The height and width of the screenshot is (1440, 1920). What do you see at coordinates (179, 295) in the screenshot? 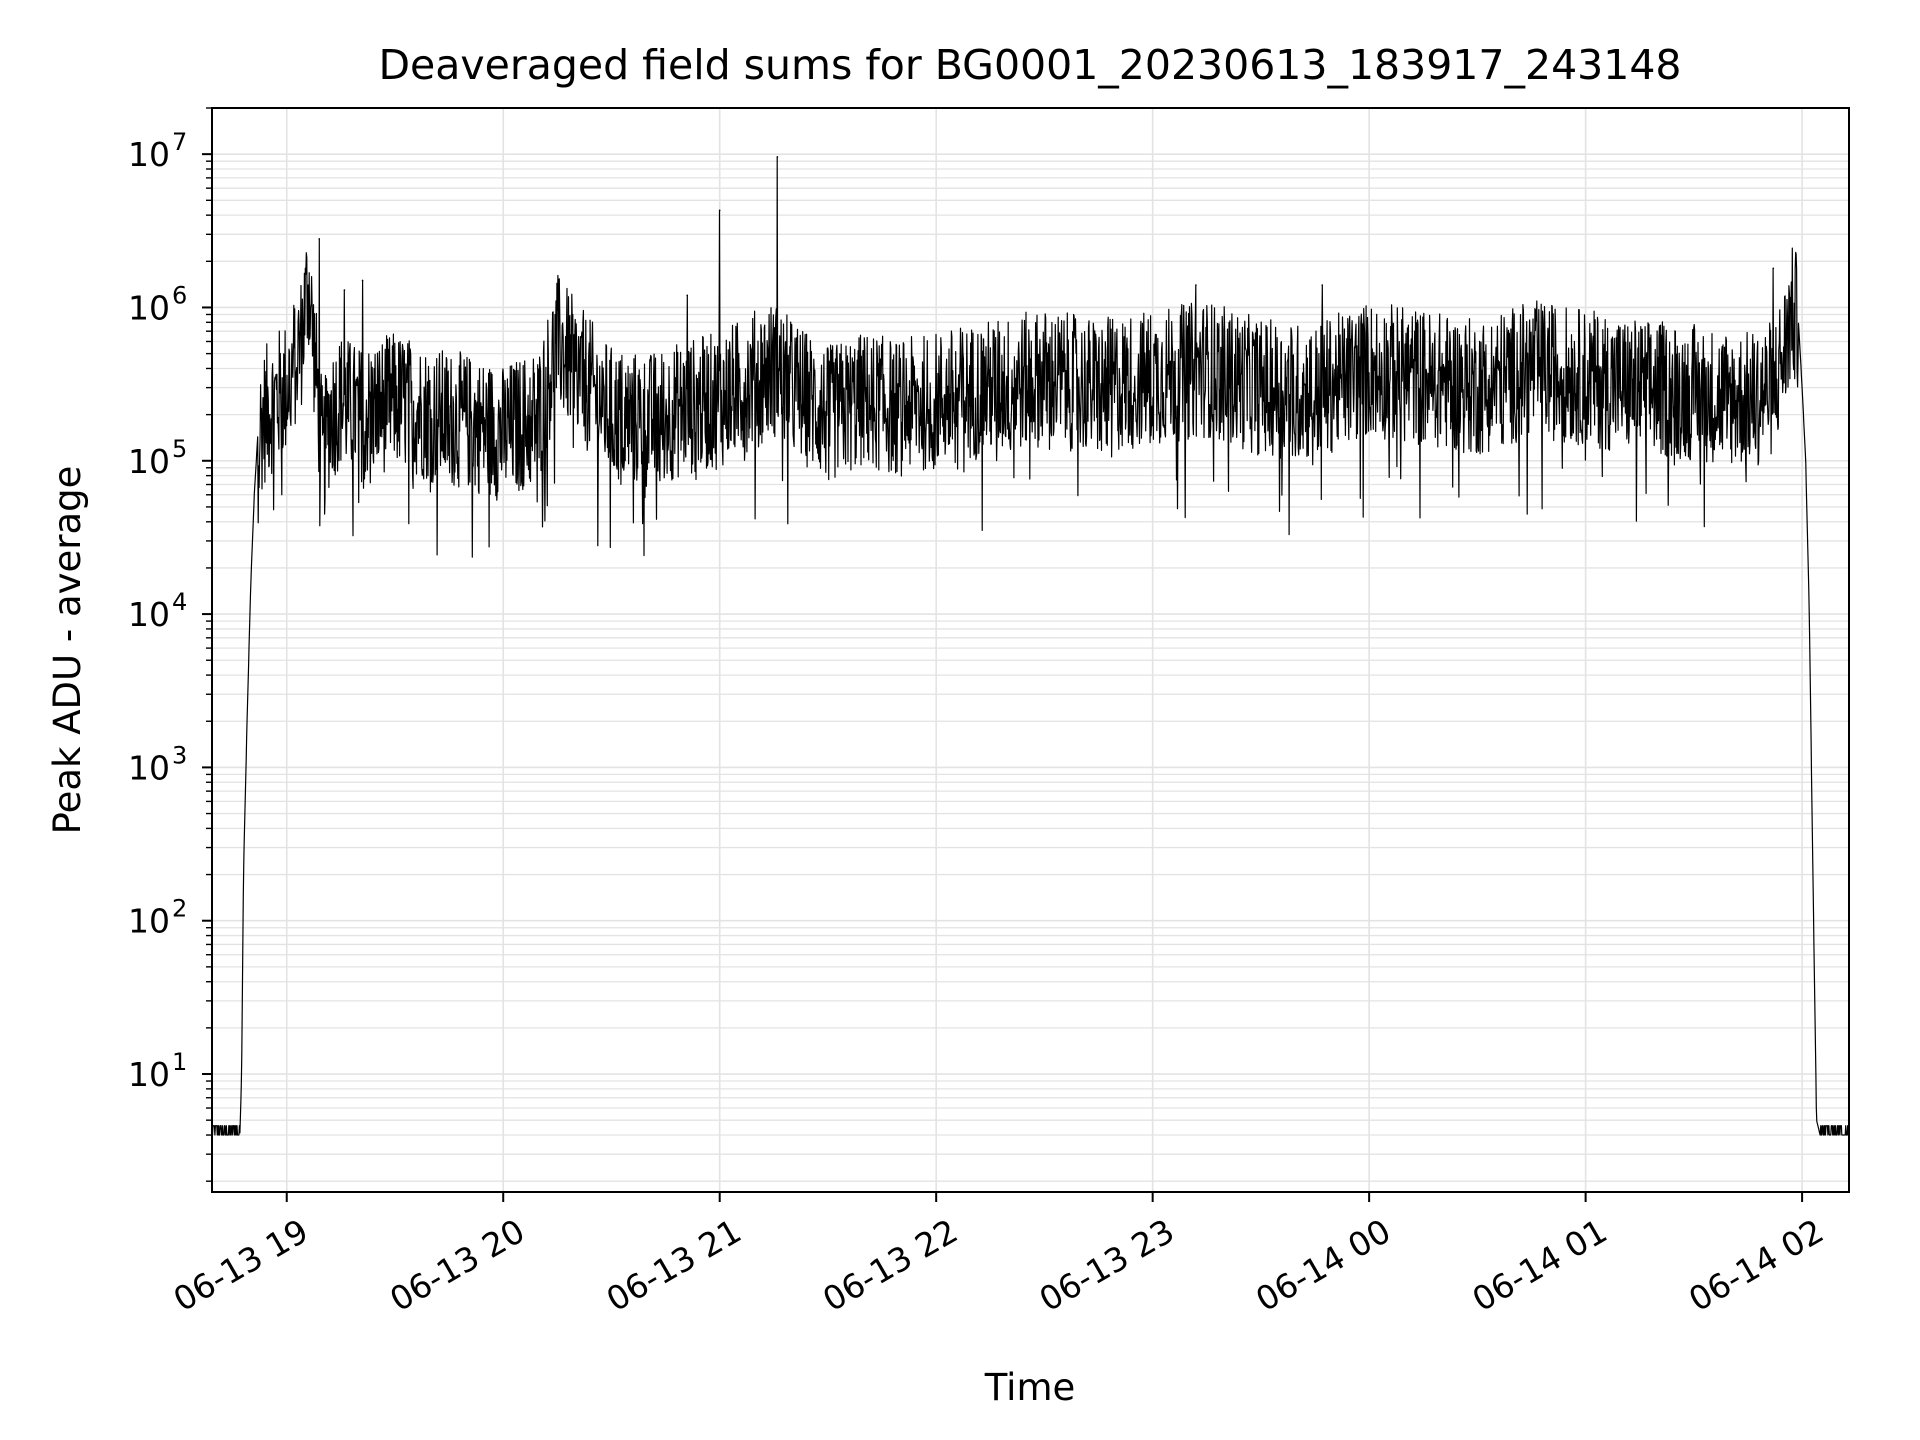
I see `y-tick-exponent: 6` at bounding box center [179, 295].